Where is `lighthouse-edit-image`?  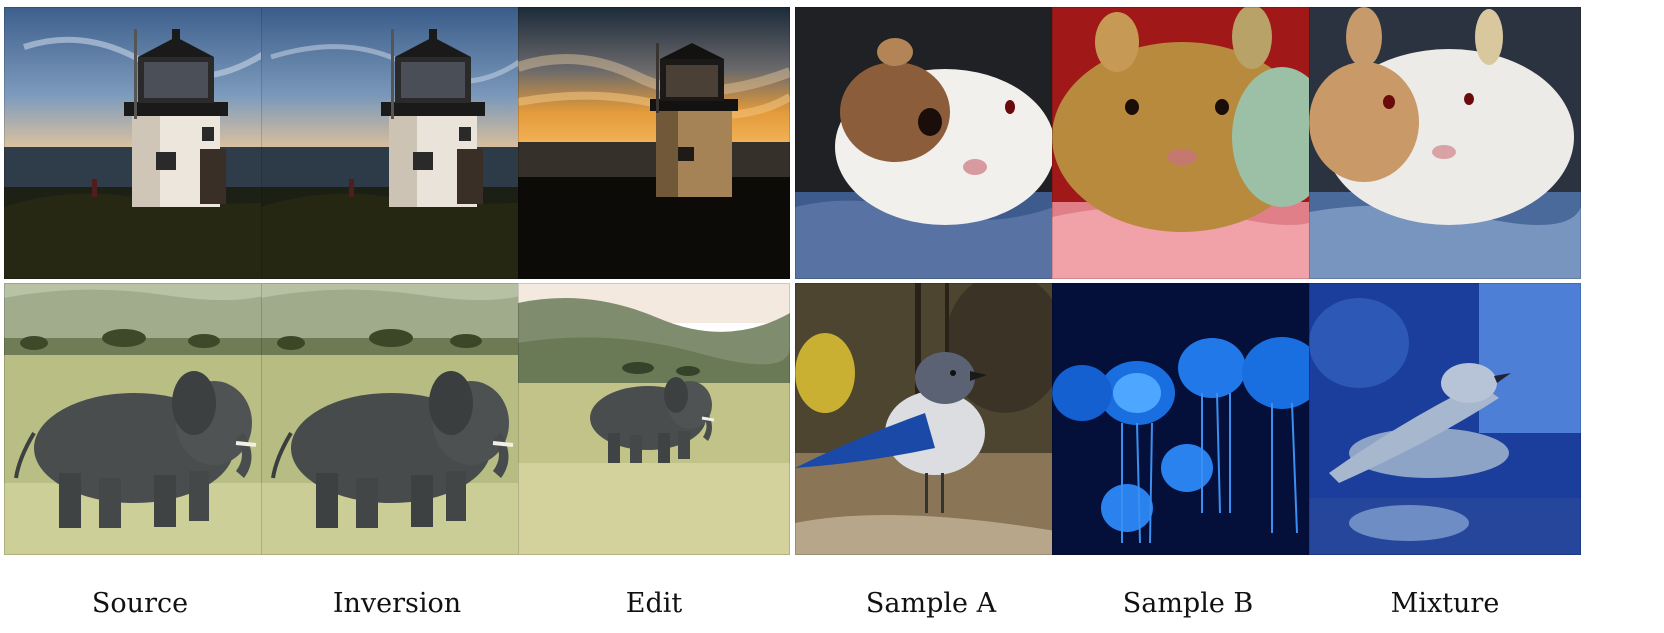
lighthouse-edit-image is located at coordinates (654, 143).